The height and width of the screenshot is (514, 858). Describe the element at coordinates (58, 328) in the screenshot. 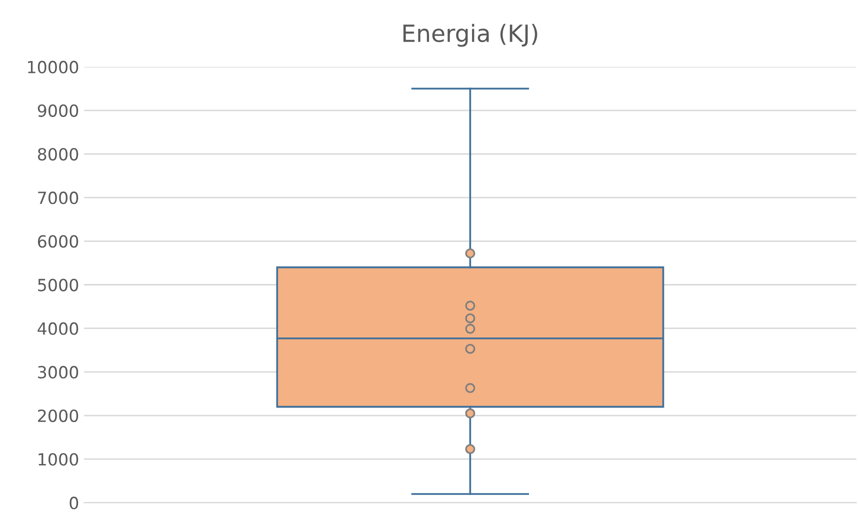

I see `y-tick-label: 4000` at that location.